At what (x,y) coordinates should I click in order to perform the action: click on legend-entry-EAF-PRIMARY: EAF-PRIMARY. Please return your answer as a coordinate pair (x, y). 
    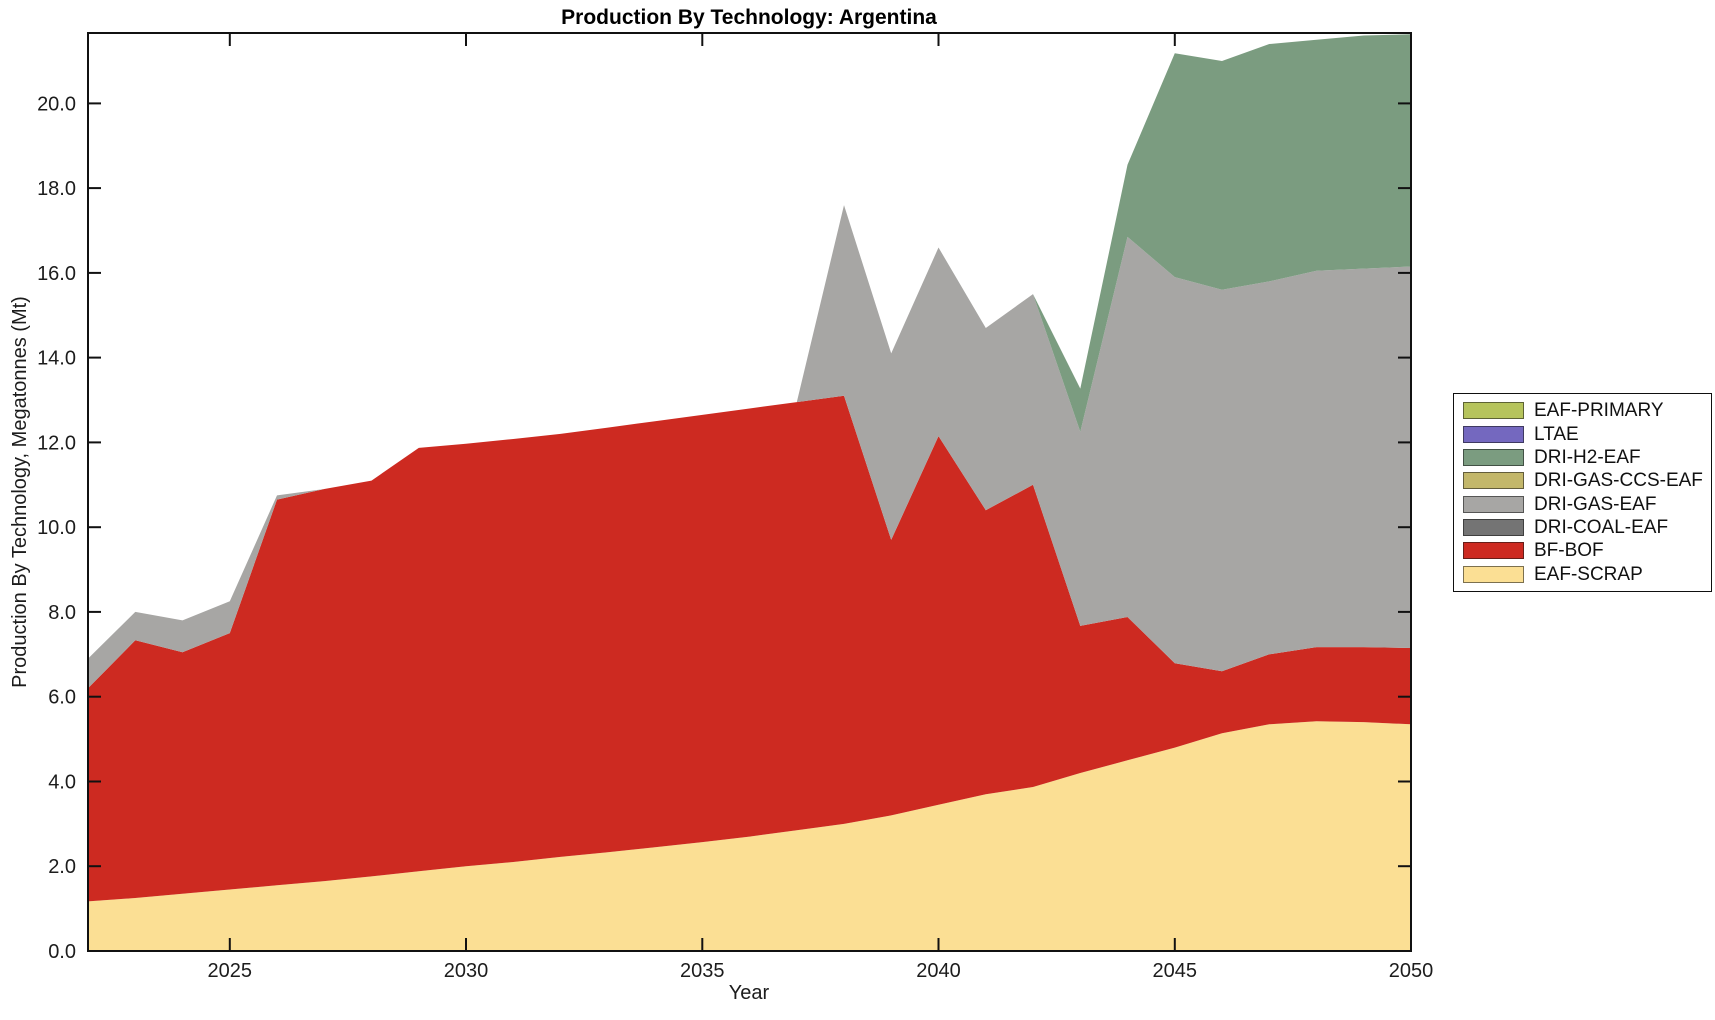
    Looking at the image, I should click on (1587, 410).